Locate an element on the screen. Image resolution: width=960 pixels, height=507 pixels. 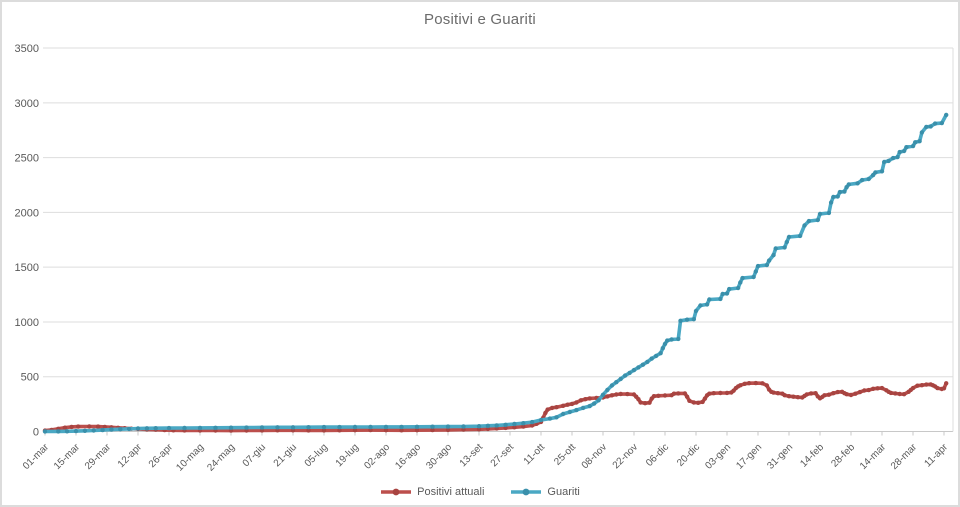
legend-item-guariti: Guariti is located at coordinates (545, 492).